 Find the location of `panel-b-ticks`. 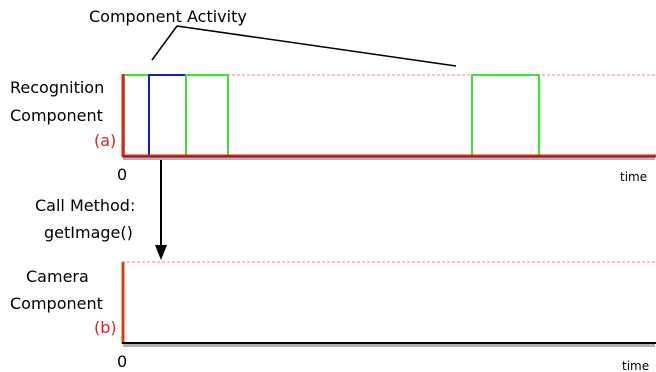

panel-b-ticks is located at coordinates (389, 345).